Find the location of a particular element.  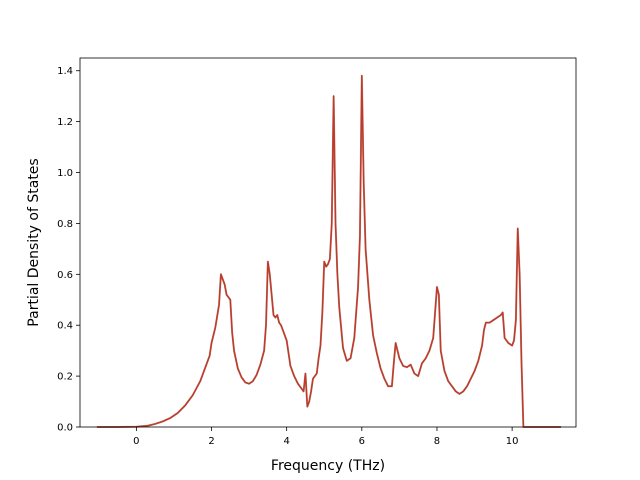

x-axis-label: Frequency (THz) is located at coordinates (328, 466).